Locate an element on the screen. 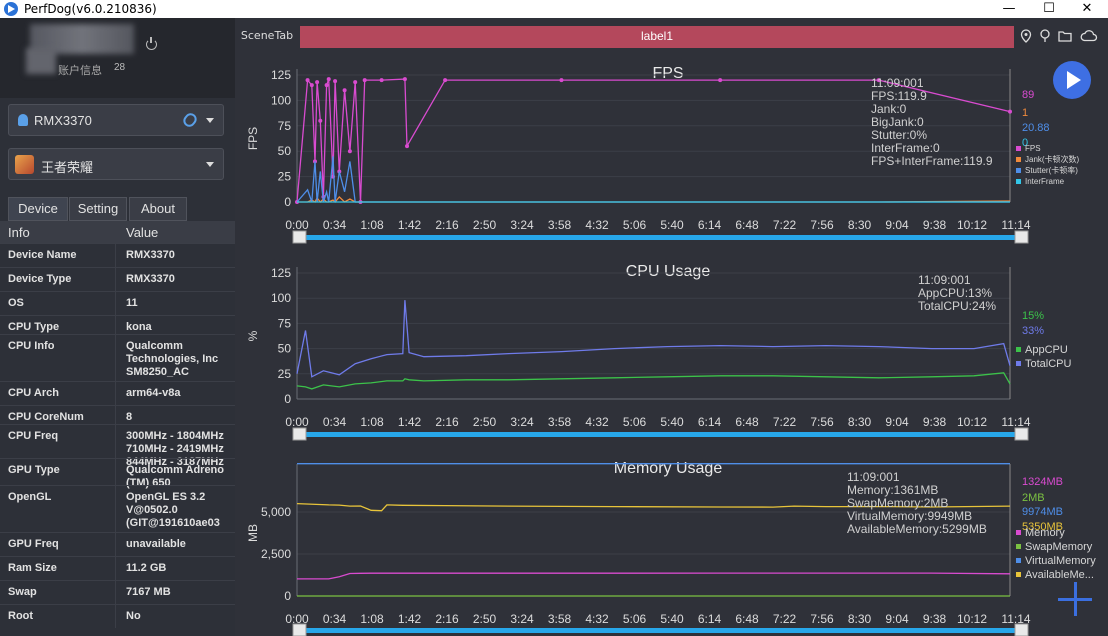 The height and width of the screenshot is (636, 1108). x-tick-label: 2:16 is located at coordinates (447, 225).